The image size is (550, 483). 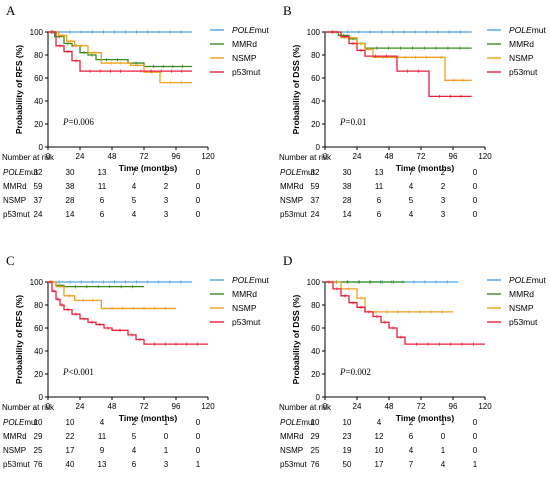 I want to click on y-tick-label: 100, so click(x=314, y=282).